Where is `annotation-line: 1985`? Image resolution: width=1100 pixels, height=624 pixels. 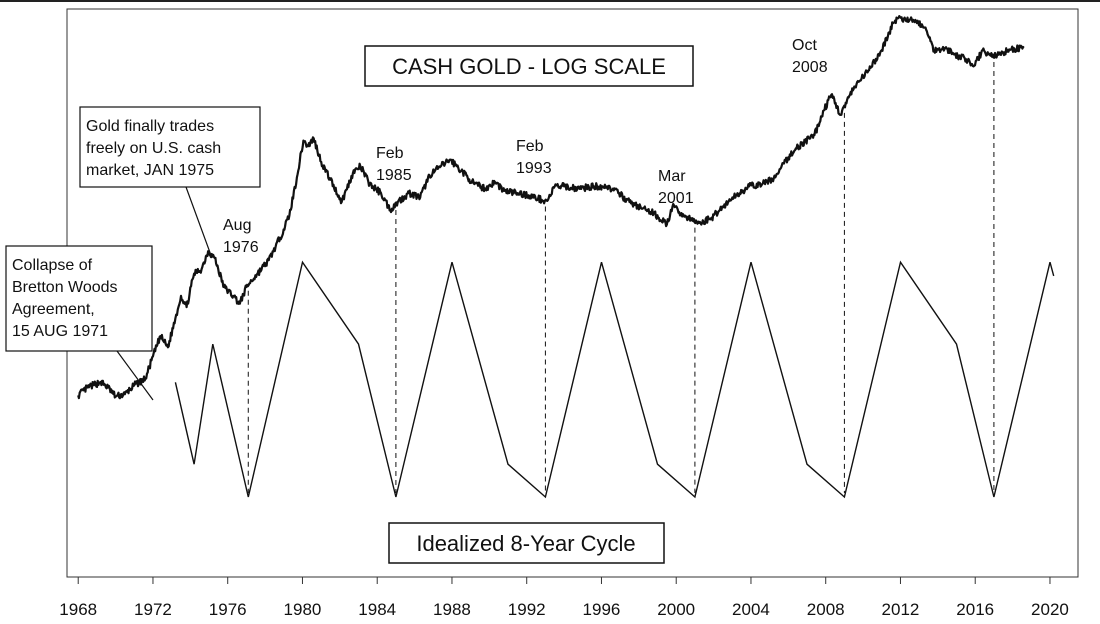
annotation-line: 1985 is located at coordinates (394, 175).